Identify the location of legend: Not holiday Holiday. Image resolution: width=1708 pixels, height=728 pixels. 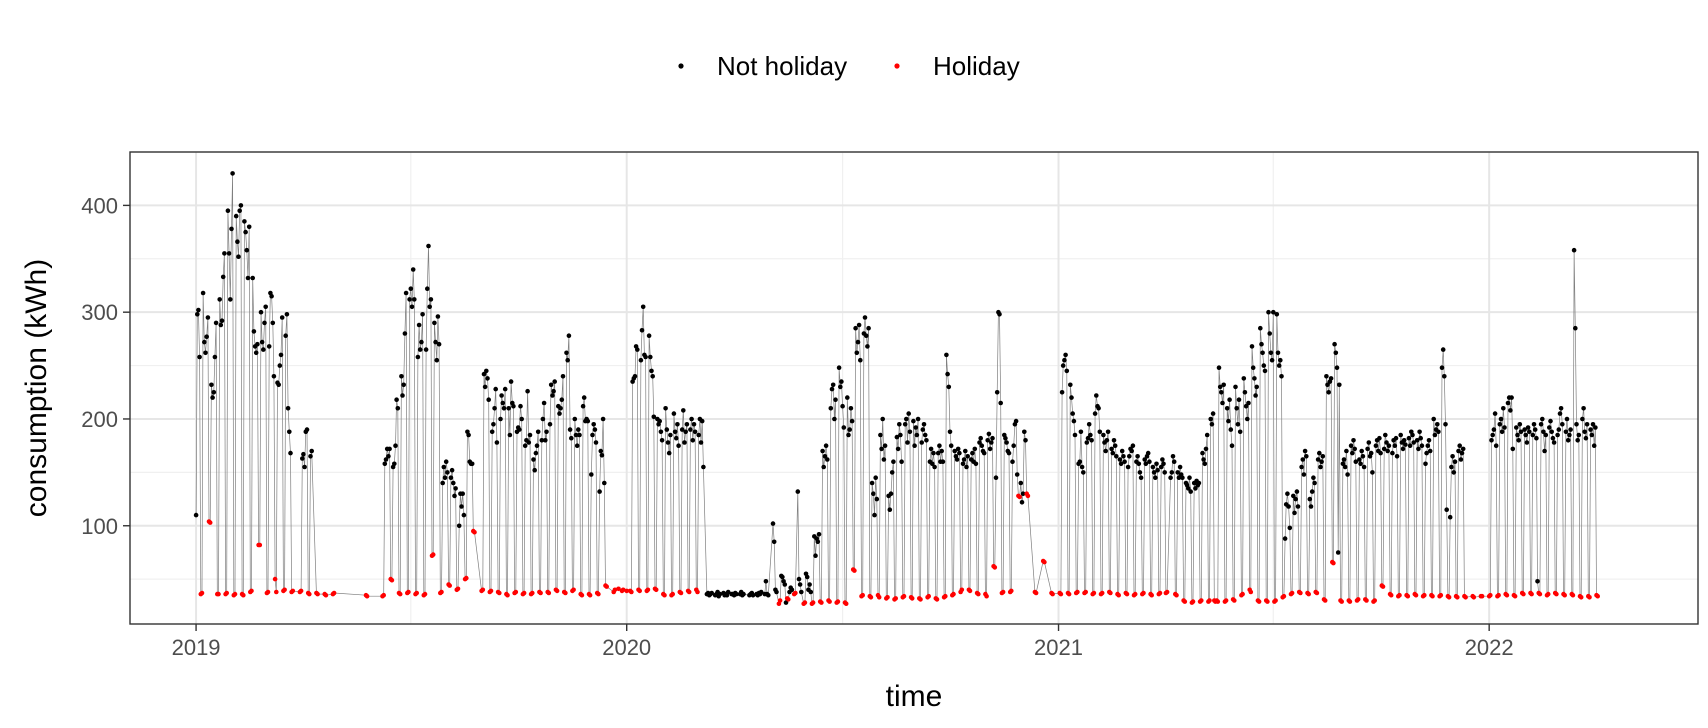
(849, 66).